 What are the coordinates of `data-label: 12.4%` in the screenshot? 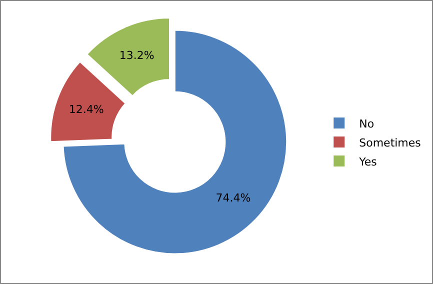 It's located at (86, 109).